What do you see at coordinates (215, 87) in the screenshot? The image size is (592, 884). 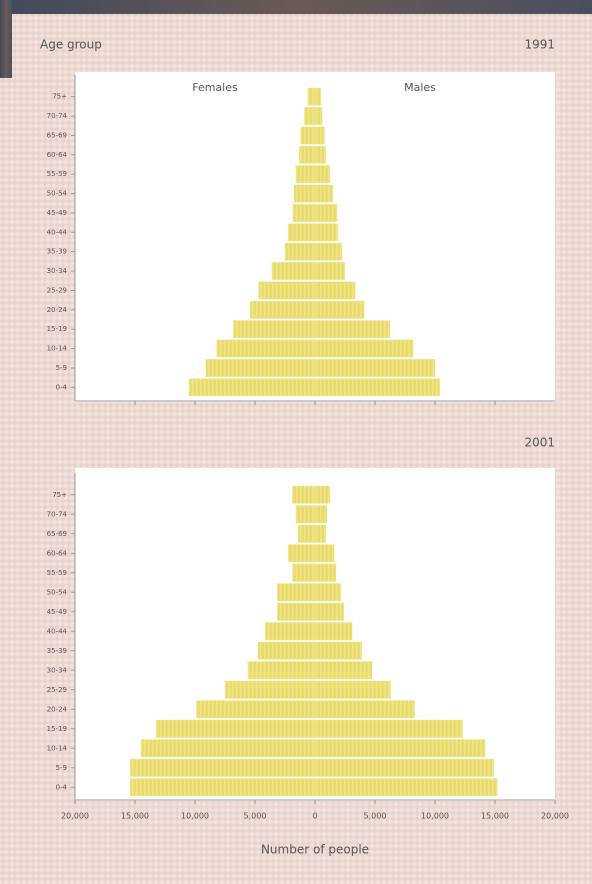 I see `legend-label: Females` at bounding box center [215, 87].